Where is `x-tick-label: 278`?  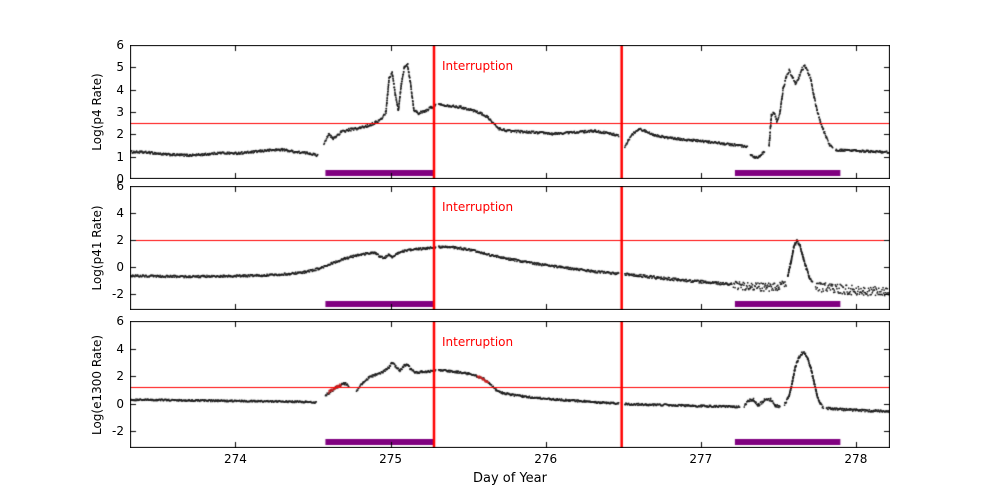
x-tick-label: 278 is located at coordinates (856, 459).